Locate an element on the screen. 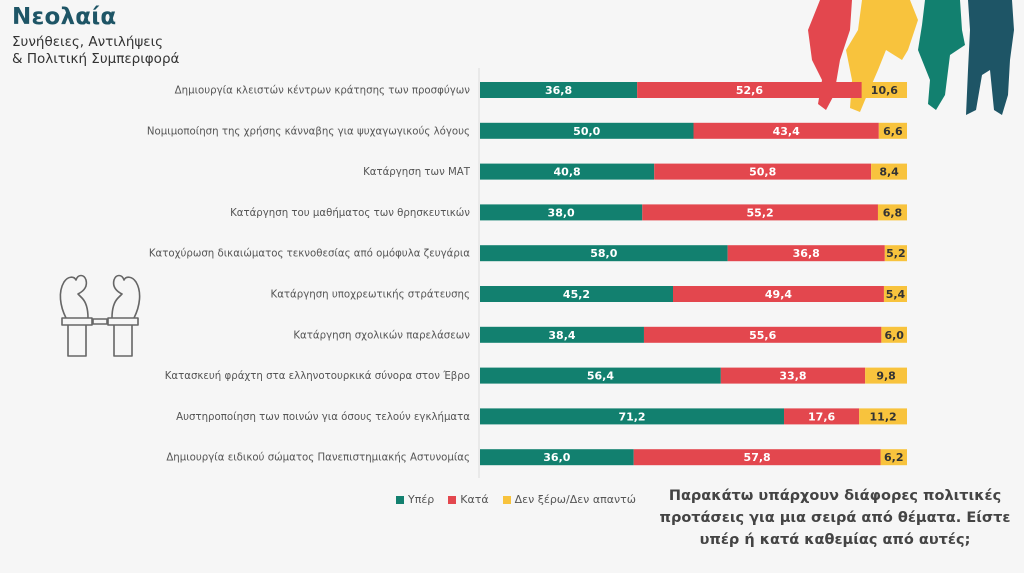 The width and height of the screenshot is (1024, 573). silhouette-red is located at coordinates (830, 55).